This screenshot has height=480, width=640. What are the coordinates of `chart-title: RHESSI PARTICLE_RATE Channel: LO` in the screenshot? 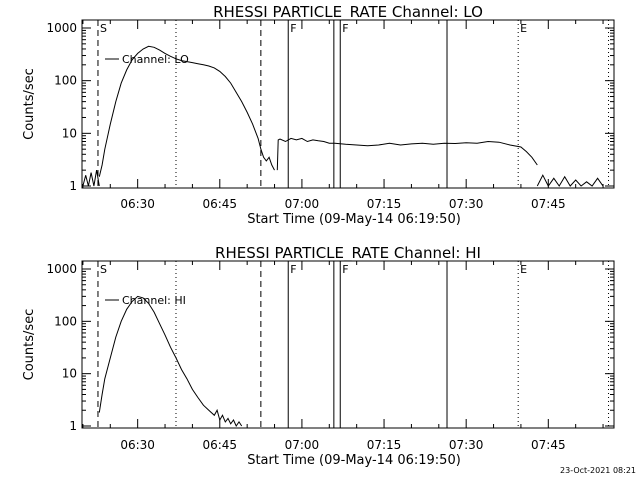 It's located at (348, 12).